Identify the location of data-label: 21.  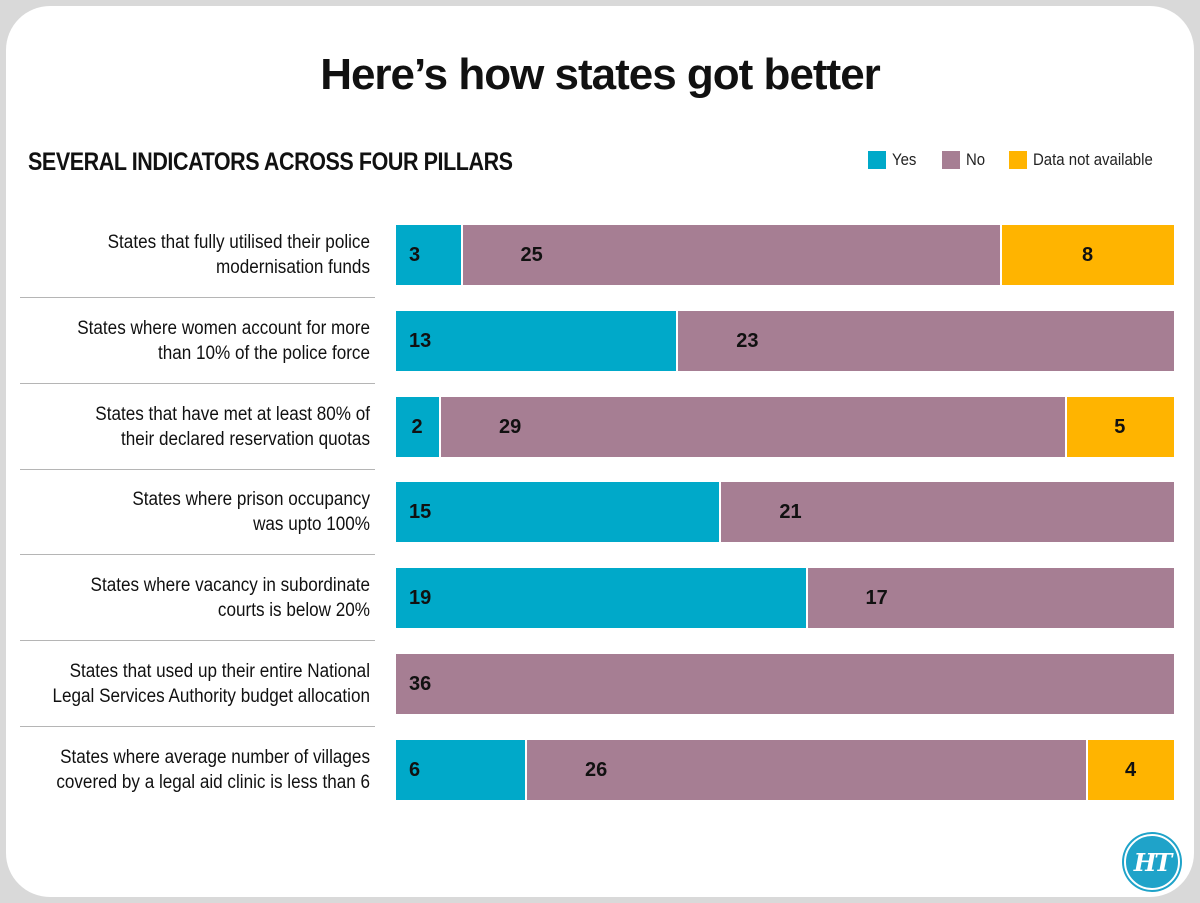
(790, 512).